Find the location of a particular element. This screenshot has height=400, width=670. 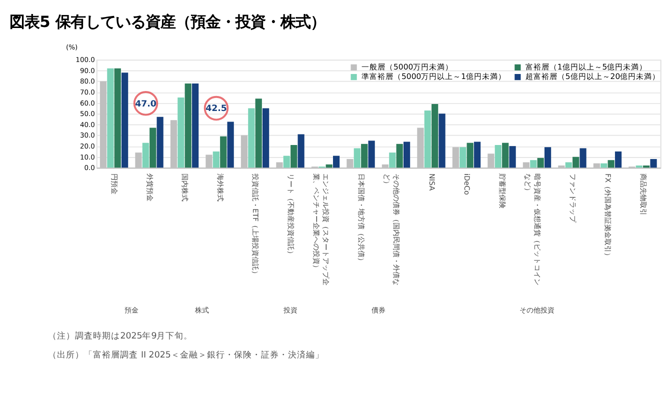

text: （注）調査時期は2025年9月下旬。 is located at coordinates (120, 336).